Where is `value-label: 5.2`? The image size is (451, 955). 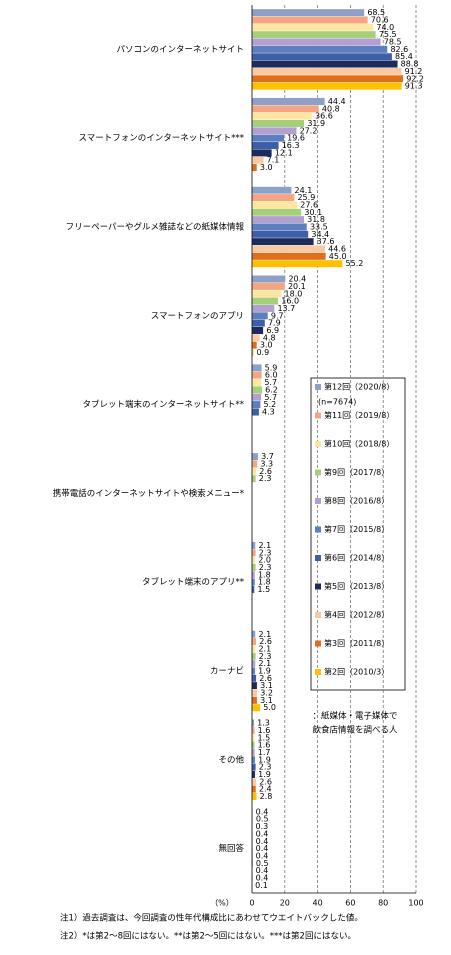
value-label: 5.2 is located at coordinates (270, 404).